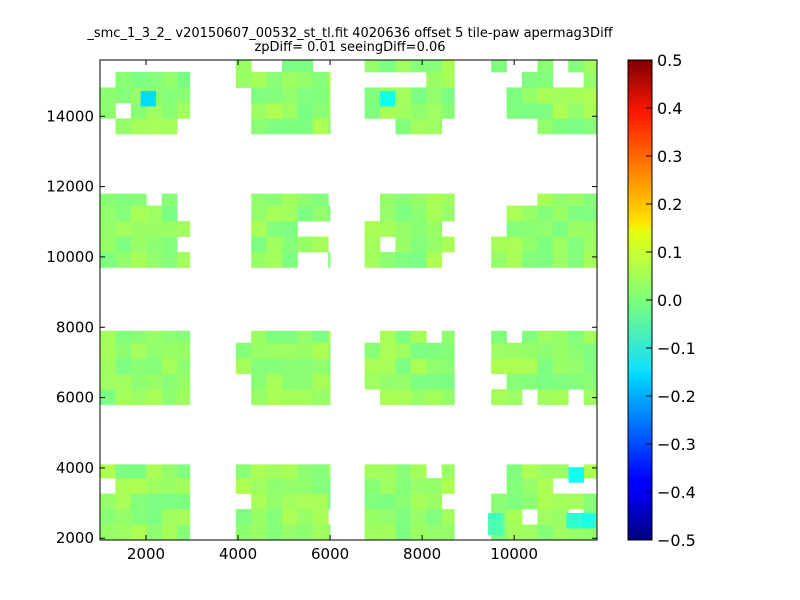 The height and width of the screenshot is (600, 800). Describe the element at coordinates (496, 527) in the screenshot. I see `heatmap-cell-highlight` at that location.